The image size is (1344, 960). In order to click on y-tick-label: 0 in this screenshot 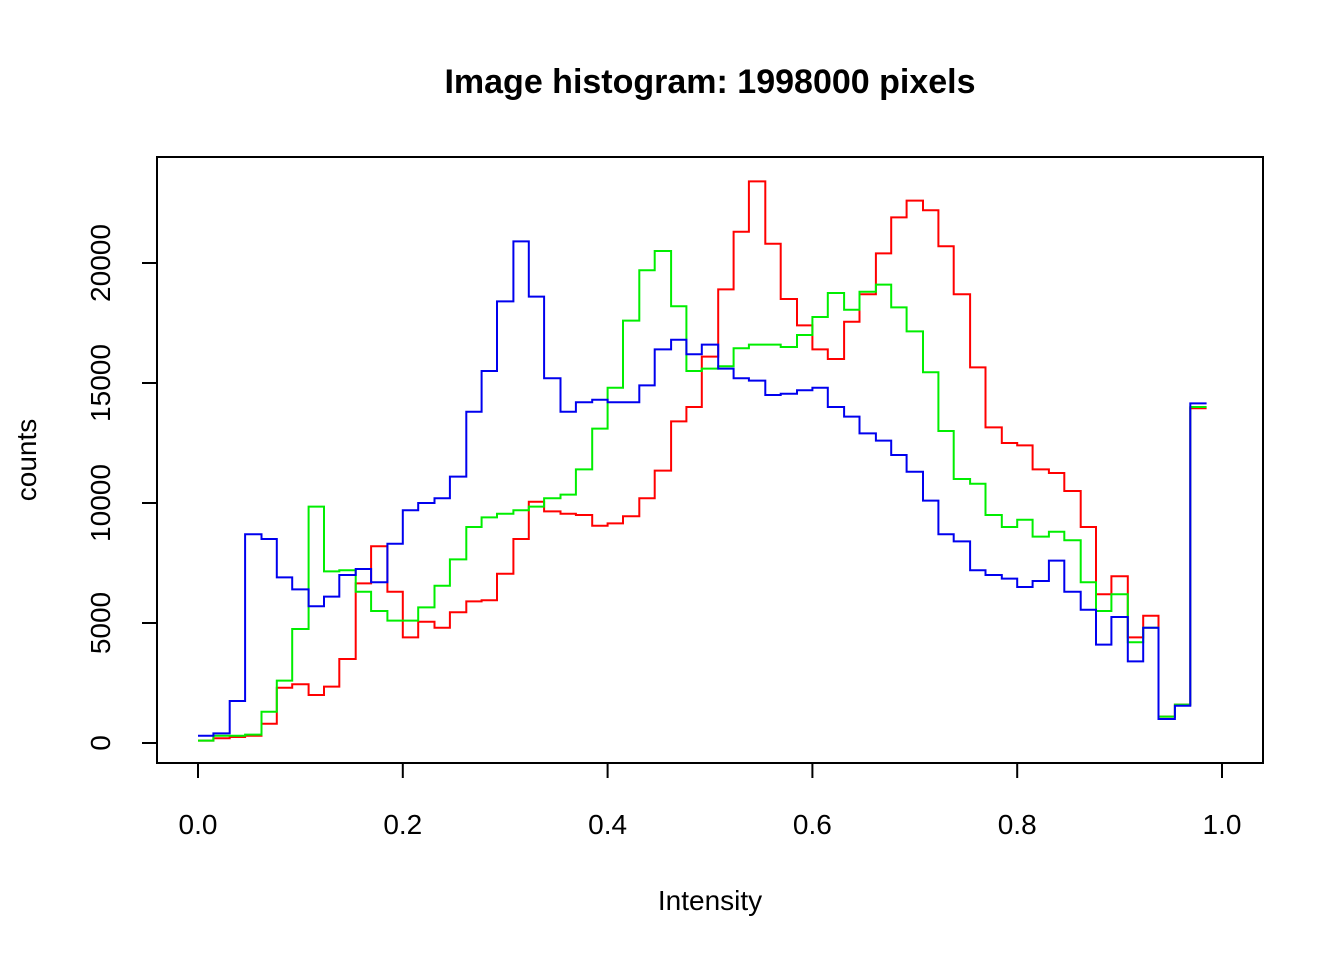, I will do `click(100, 743)`.